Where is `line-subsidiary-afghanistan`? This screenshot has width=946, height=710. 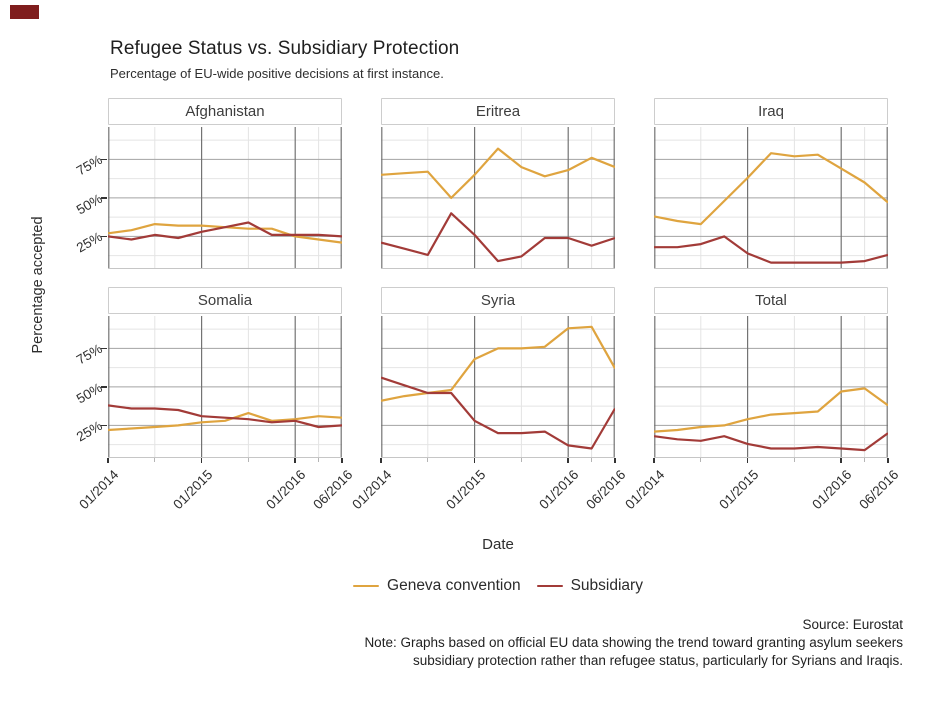 line-subsidiary-afghanistan is located at coordinates (225, 231).